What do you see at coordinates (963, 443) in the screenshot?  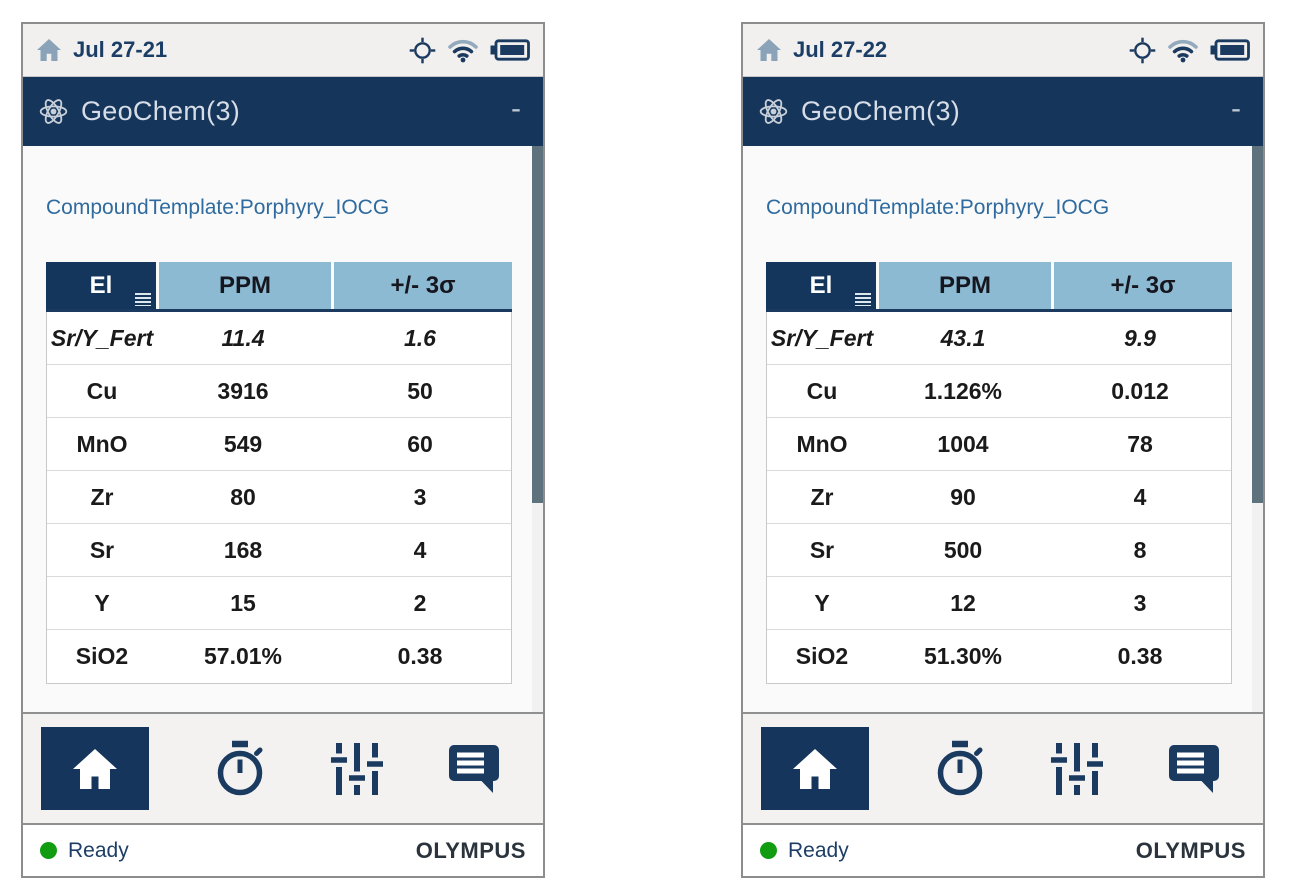 I see `ppm-cell: 1004` at bounding box center [963, 443].